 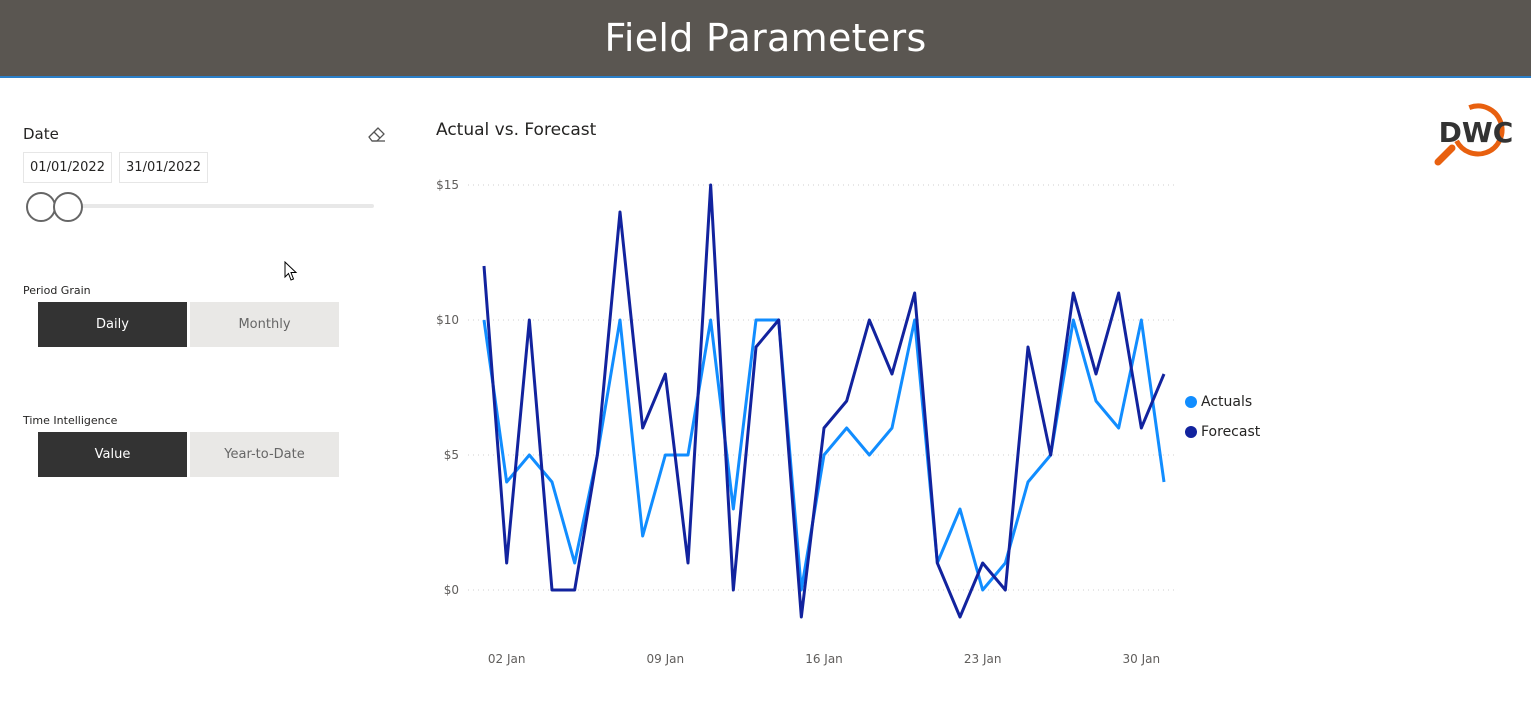 I want to click on chart-title: Actual vs. Forecast, so click(x=516, y=130).